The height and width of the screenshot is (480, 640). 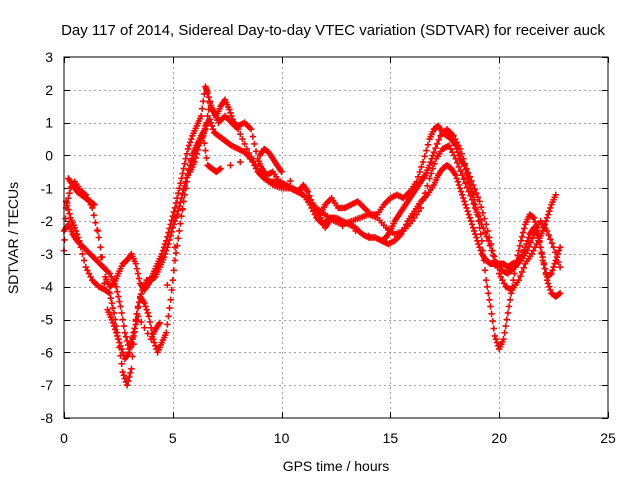 What do you see at coordinates (49, 155) in the screenshot?
I see `y-tick-label: 0` at bounding box center [49, 155].